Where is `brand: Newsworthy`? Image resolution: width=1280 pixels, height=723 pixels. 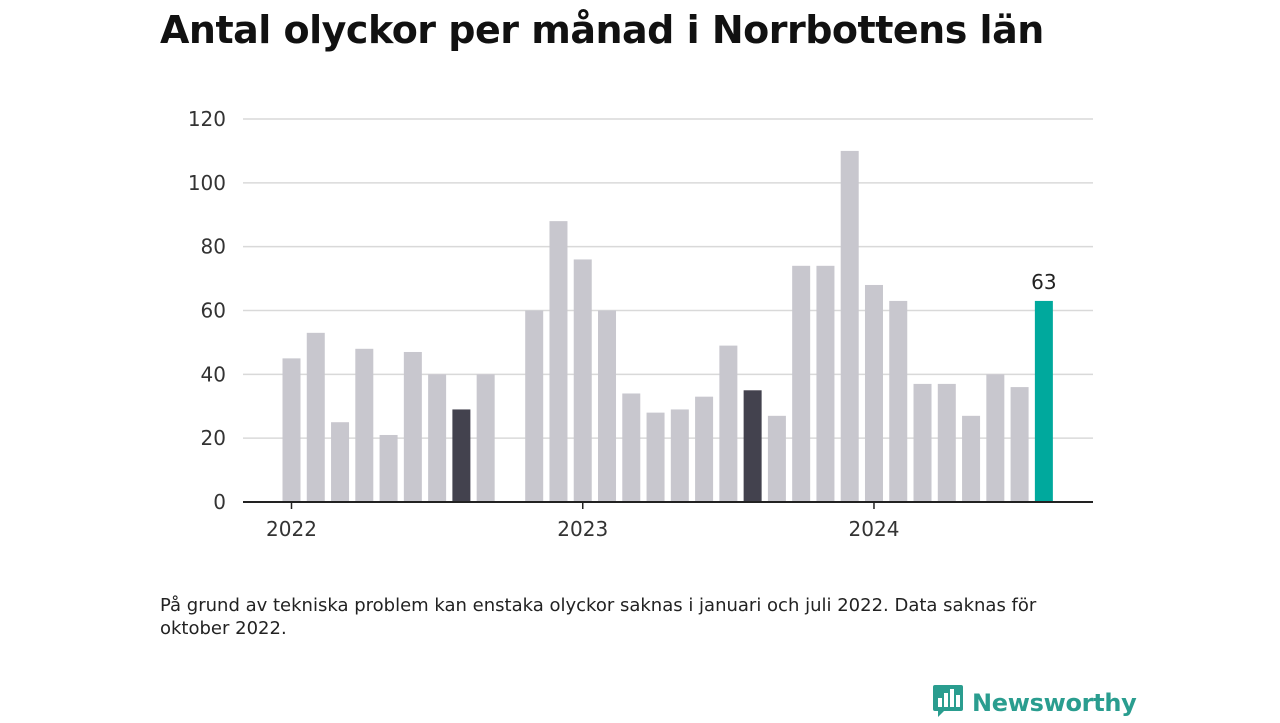
brand: Newsworthy is located at coordinates (1034, 703).